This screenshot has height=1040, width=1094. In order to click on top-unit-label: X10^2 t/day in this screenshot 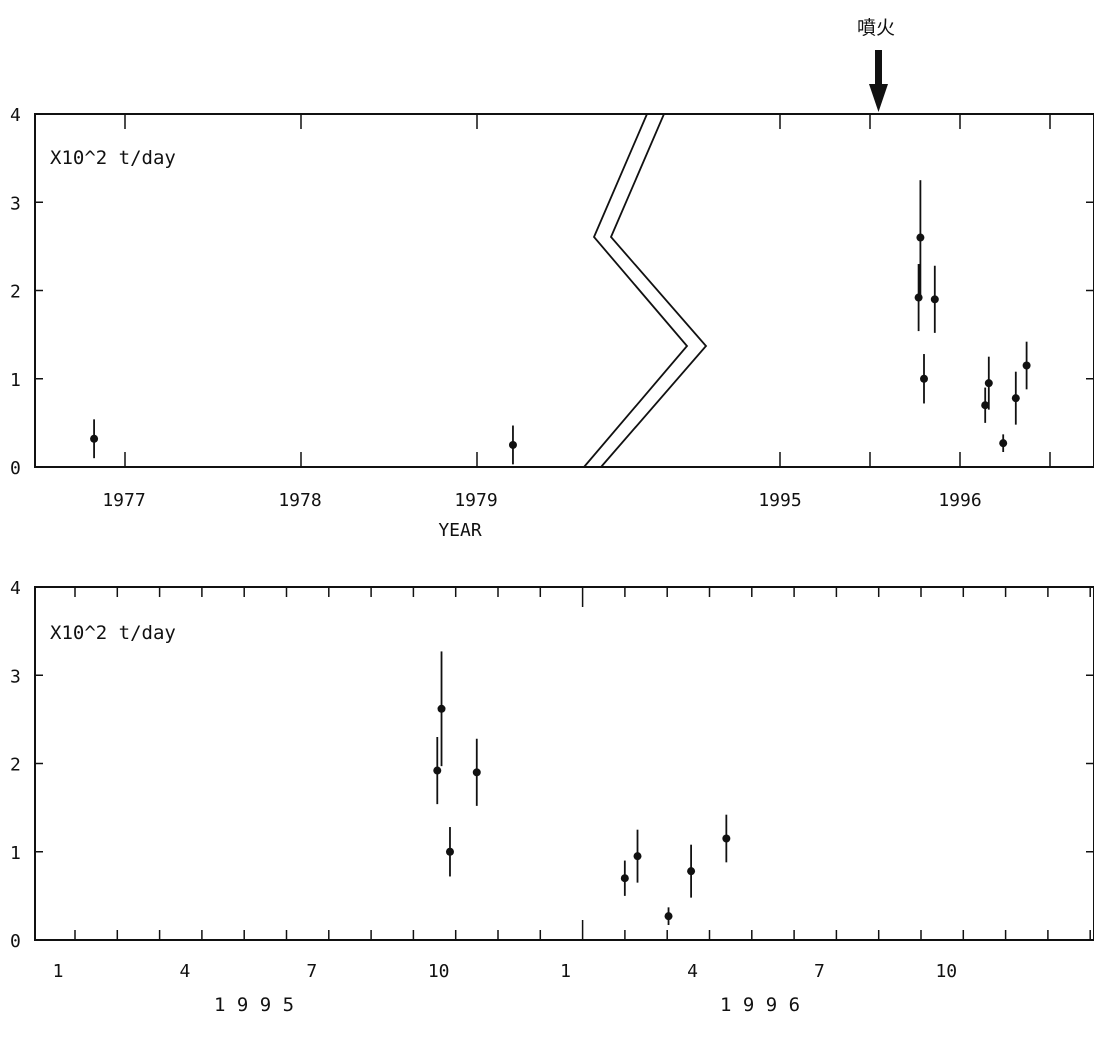, I will do `click(113, 158)`.